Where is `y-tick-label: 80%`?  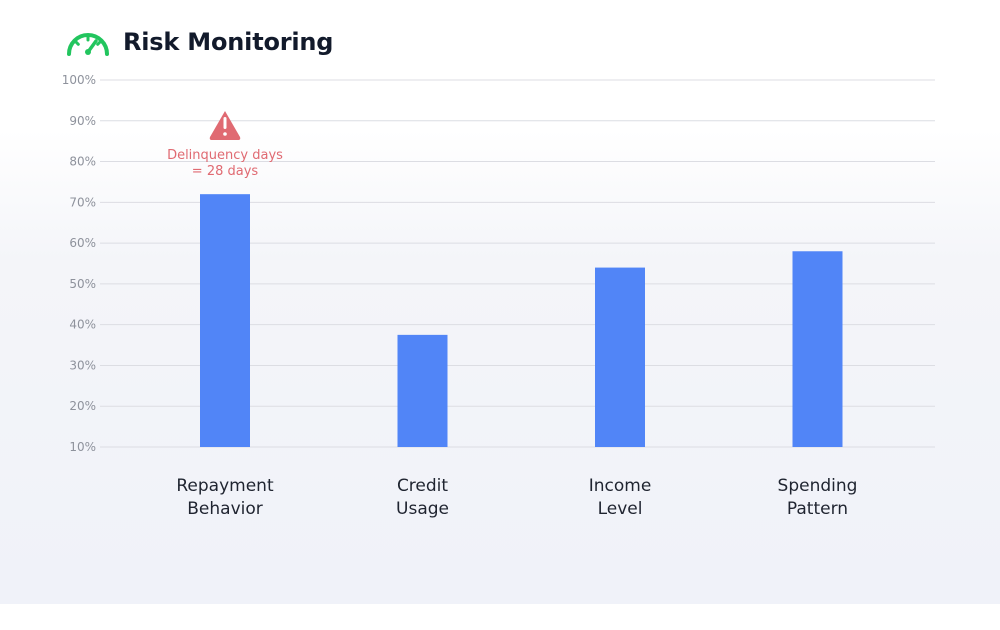
y-tick-label: 80% is located at coordinates (82, 162).